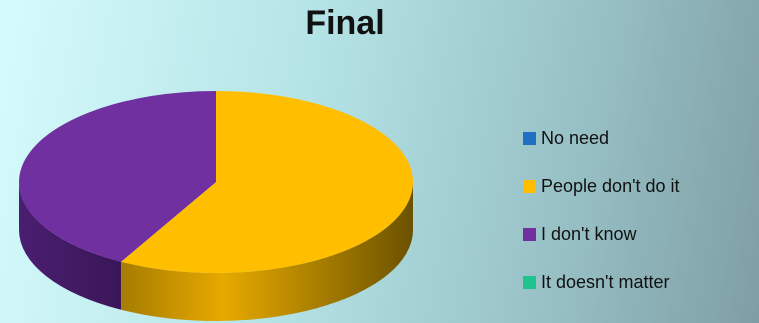 This screenshot has width=759, height=323. I want to click on legend-label-it-doesnt-matter: It doesn't matter, so click(605, 281).